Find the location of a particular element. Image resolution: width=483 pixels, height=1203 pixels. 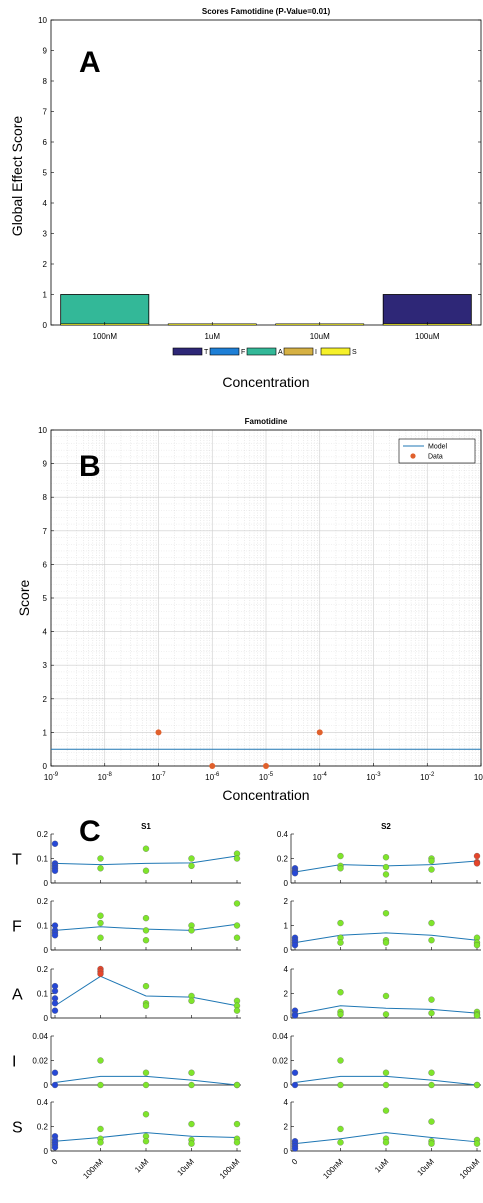

panel-b-y-ticks: 0 1 2 3 4 5 6 7 8 9 10 is located at coordinates (46, 598).